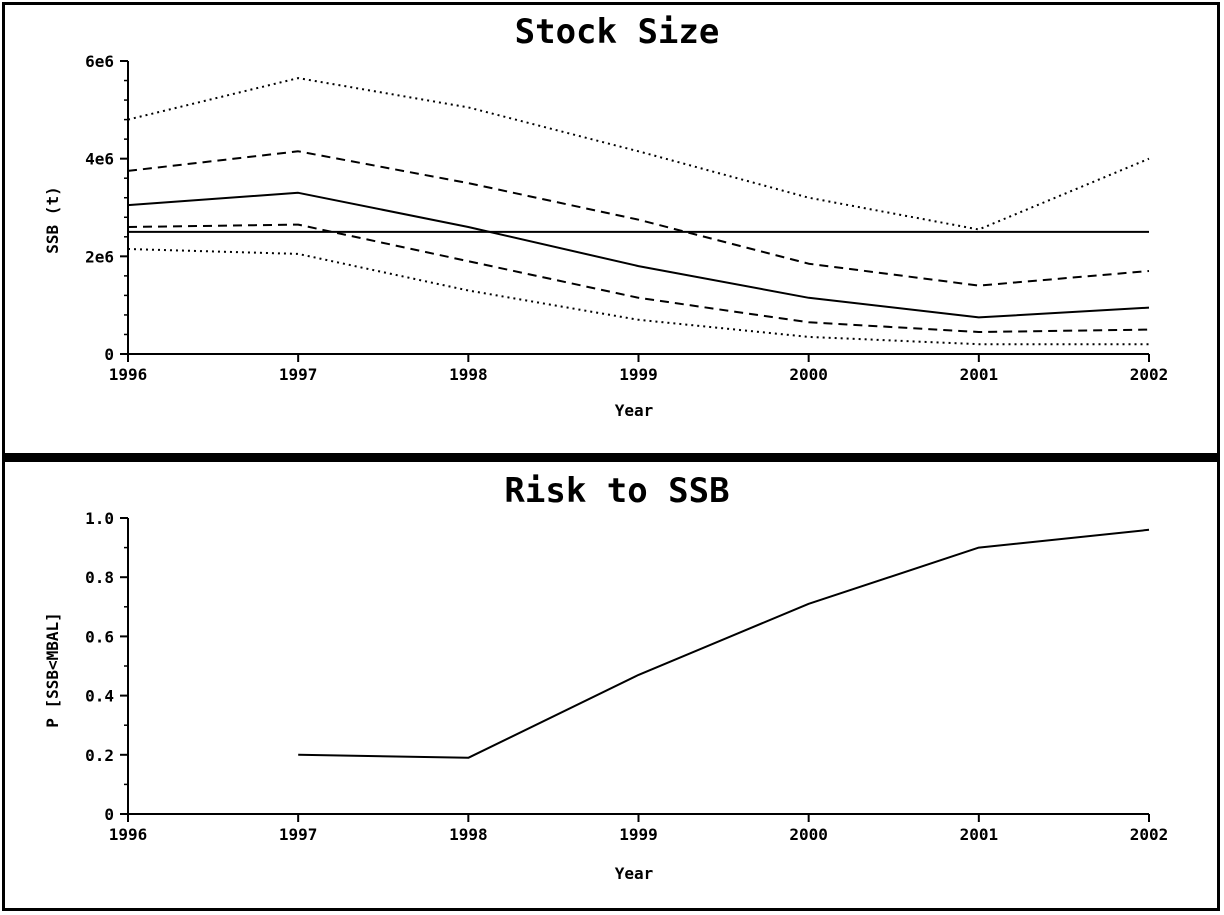 The width and height of the screenshot is (1224, 915). Describe the element at coordinates (616, 491) in the screenshot. I see `chart-title: Risk to SSB` at that location.